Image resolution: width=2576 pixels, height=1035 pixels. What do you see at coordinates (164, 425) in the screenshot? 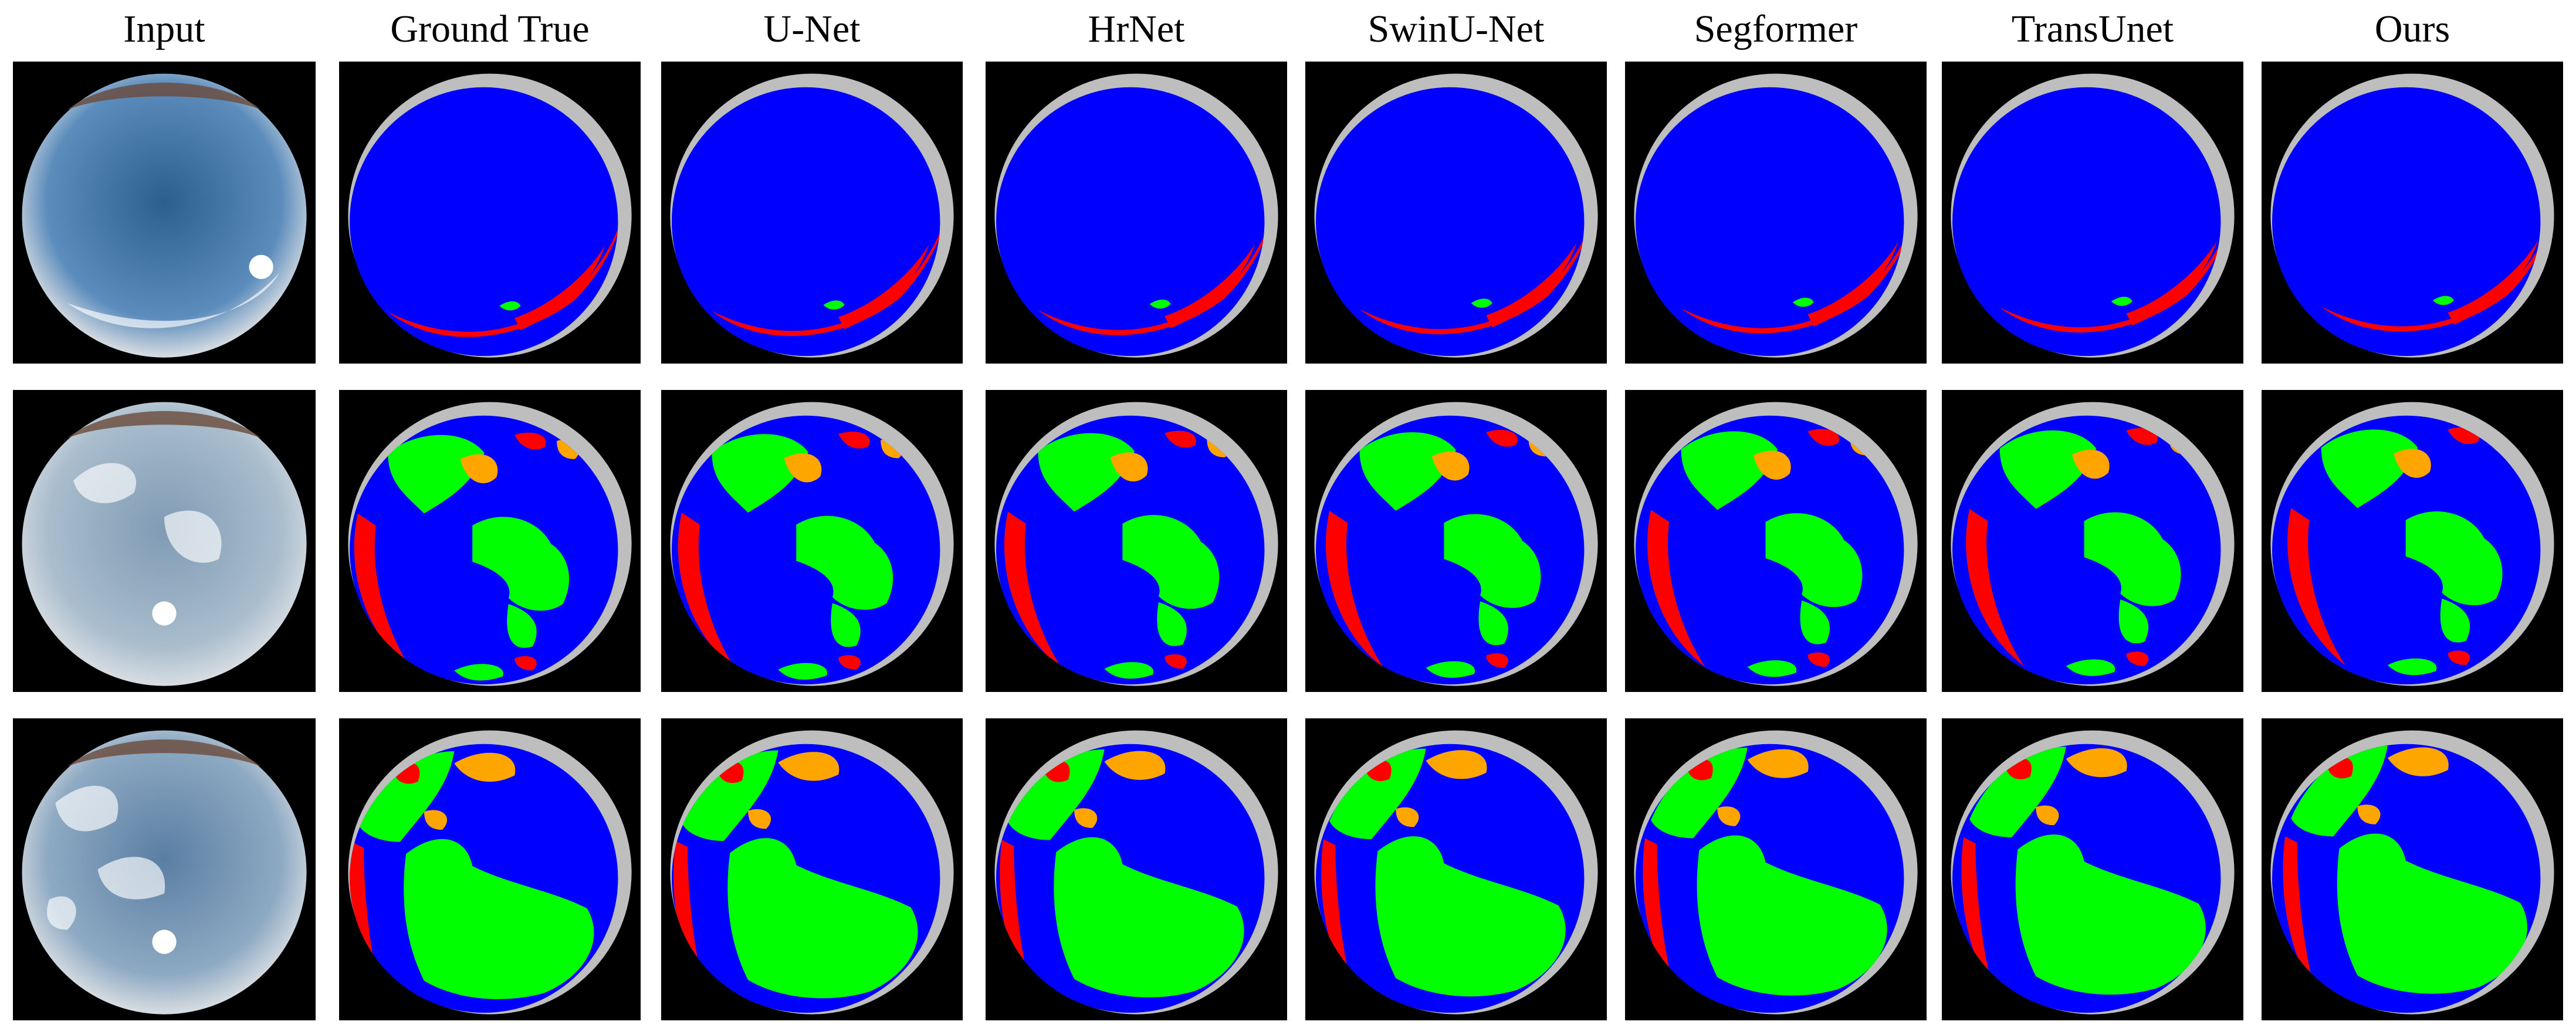
I see `horizon-rim` at bounding box center [164, 425].